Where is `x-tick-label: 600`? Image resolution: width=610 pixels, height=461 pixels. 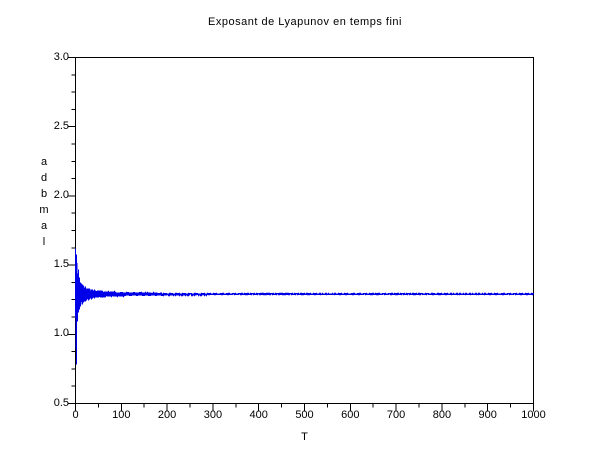 x-tick-label: 600 is located at coordinates (350, 415).